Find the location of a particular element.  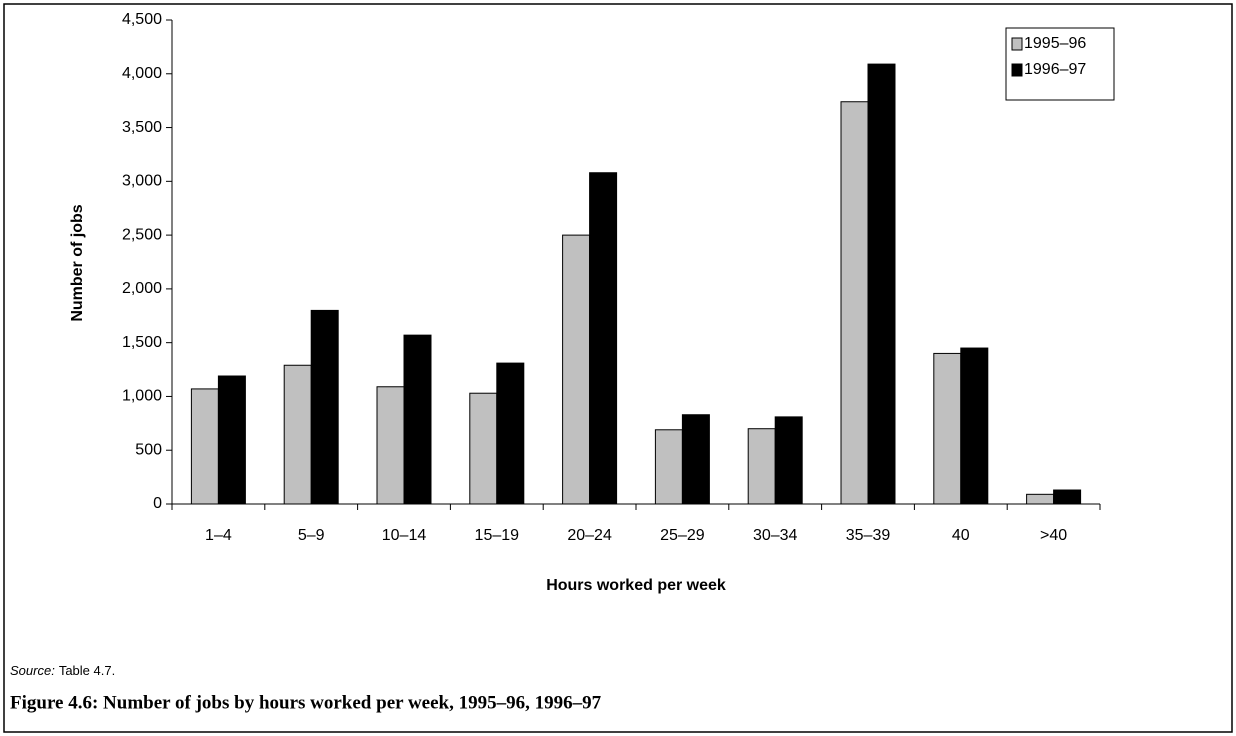

y-tick-label: 2,000 is located at coordinates (142, 288).